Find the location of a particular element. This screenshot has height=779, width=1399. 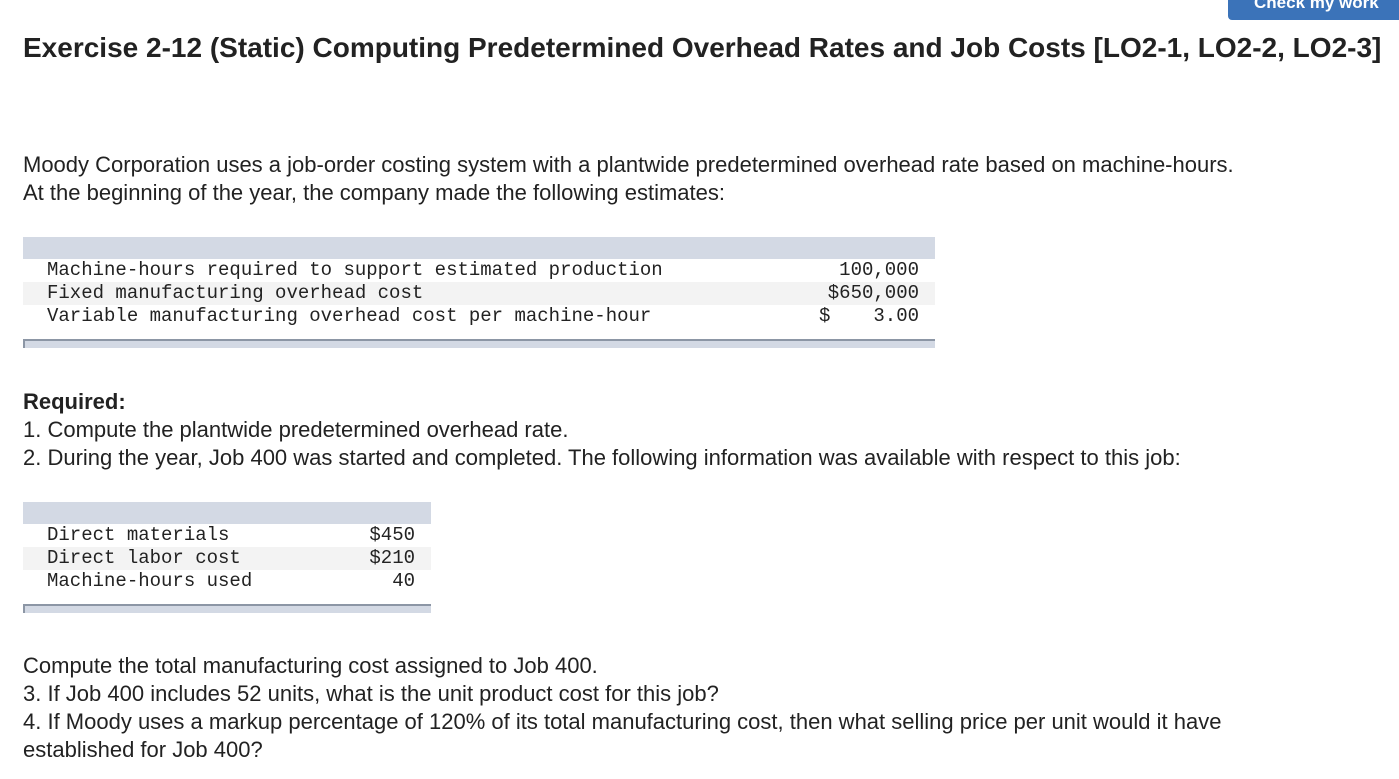

check-my-work-button: Check my work is located at coordinates (1313, 10).